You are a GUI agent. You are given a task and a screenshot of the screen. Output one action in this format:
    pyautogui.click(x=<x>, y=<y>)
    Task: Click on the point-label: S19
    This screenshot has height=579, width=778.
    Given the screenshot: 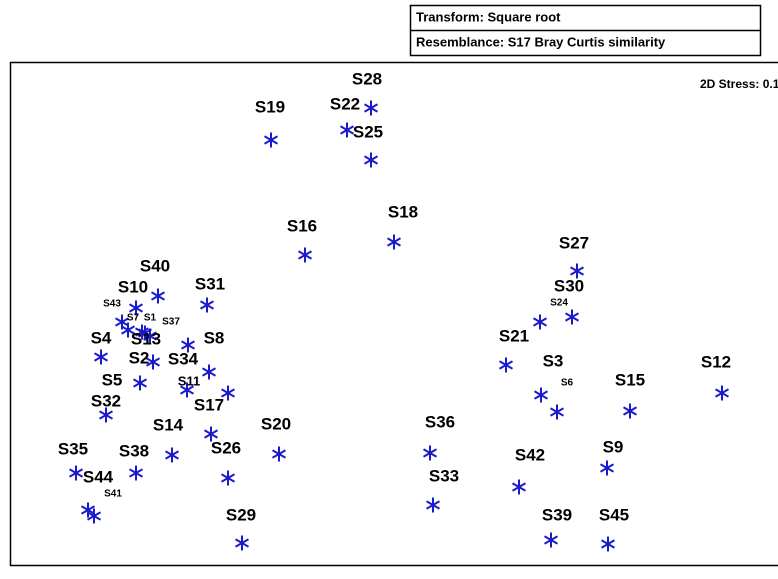 What is the action you would take?
    pyautogui.click(x=270, y=106)
    